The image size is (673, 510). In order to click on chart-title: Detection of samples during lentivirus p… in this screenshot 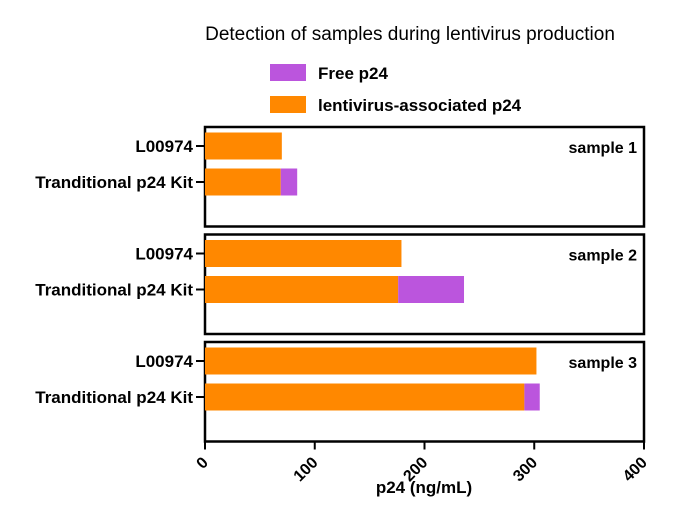, I will do `click(410, 34)`.